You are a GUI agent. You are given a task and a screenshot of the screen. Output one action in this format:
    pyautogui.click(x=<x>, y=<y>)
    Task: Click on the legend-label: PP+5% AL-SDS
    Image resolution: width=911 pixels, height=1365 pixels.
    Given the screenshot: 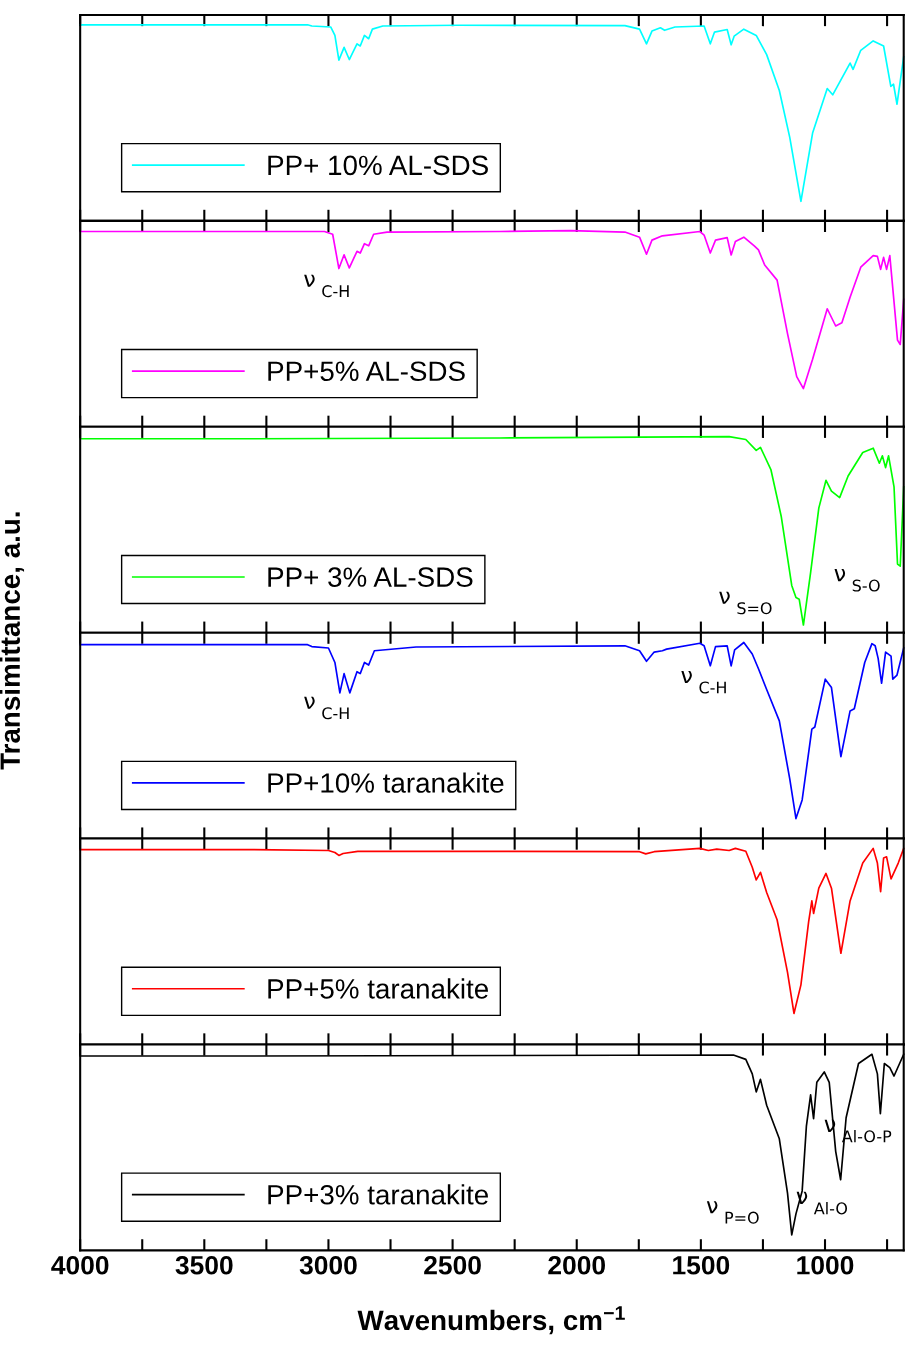 What is the action you would take?
    pyautogui.click(x=366, y=371)
    